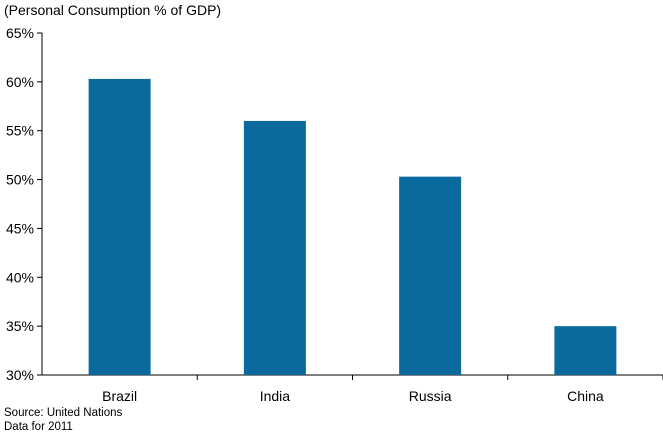 This screenshot has height=435, width=663. What do you see at coordinates (20, 375) in the screenshot?
I see `y-tick-label: 30%` at bounding box center [20, 375].